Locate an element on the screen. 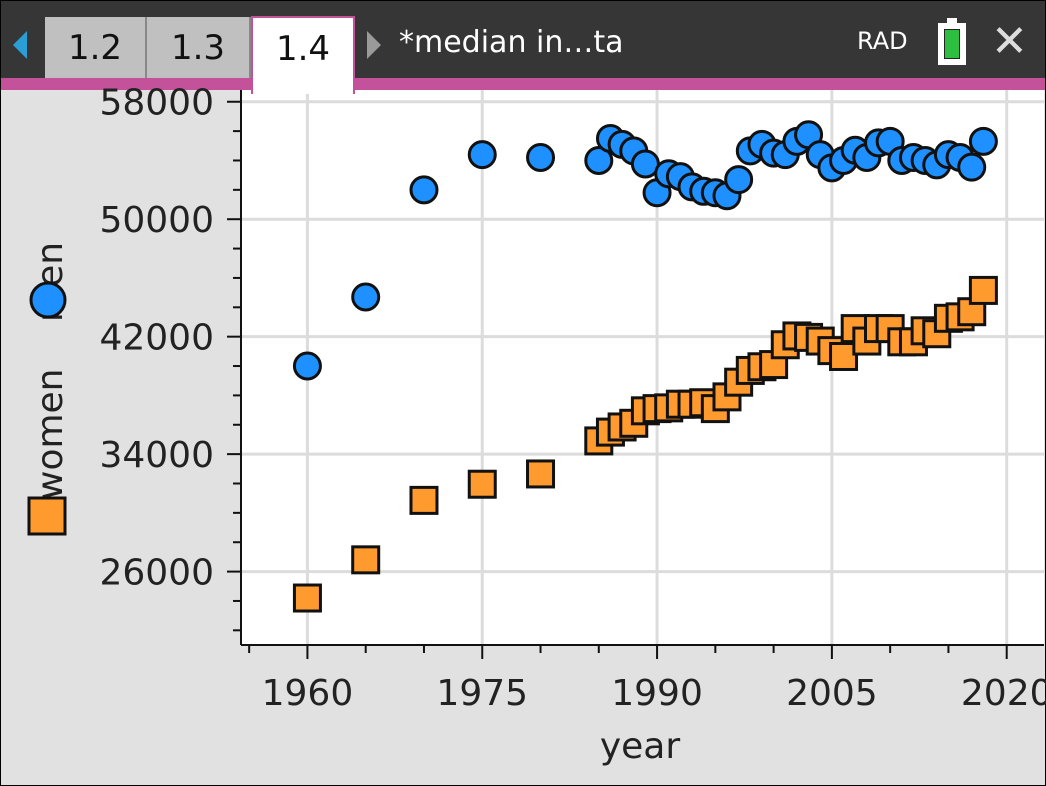 The height and width of the screenshot is (786, 1046). y-tick-label: 42000 is located at coordinates (156, 338).